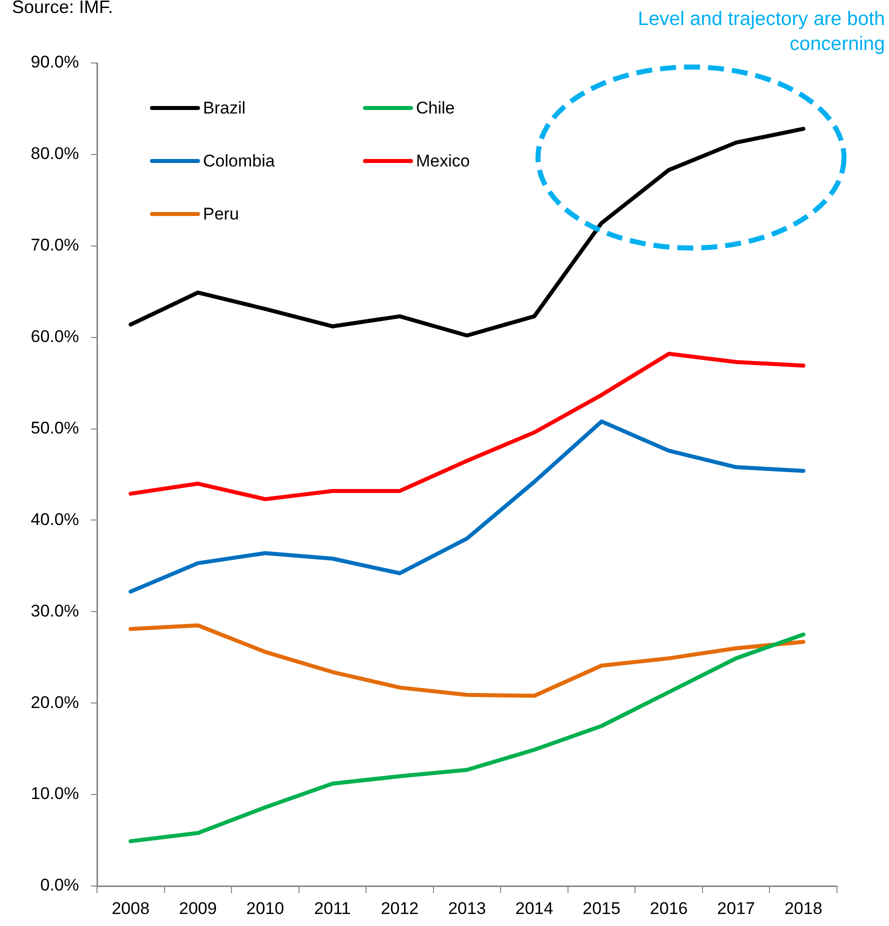 The width and height of the screenshot is (889, 926). What do you see at coordinates (239, 161) in the screenshot?
I see `legend-label: Colombia` at bounding box center [239, 161].